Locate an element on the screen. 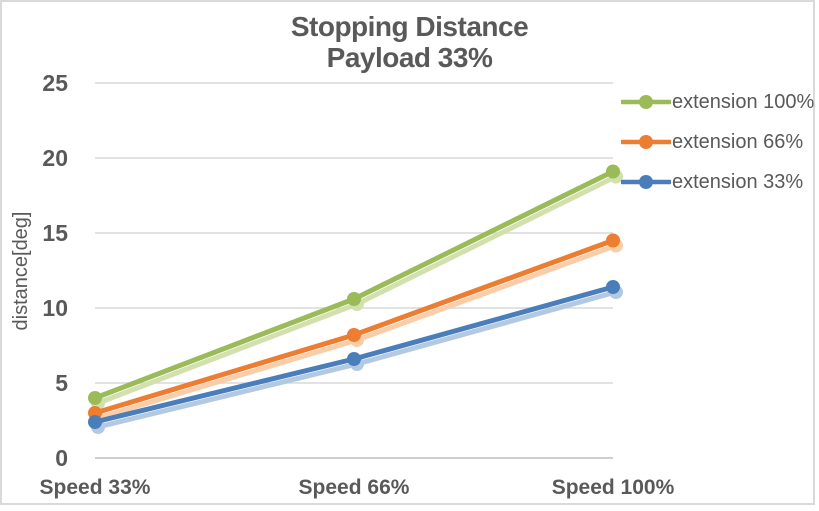 This screenshot has height=511, width=819. x-axis-label: Speed 66% is located at coordinates (354, 487).